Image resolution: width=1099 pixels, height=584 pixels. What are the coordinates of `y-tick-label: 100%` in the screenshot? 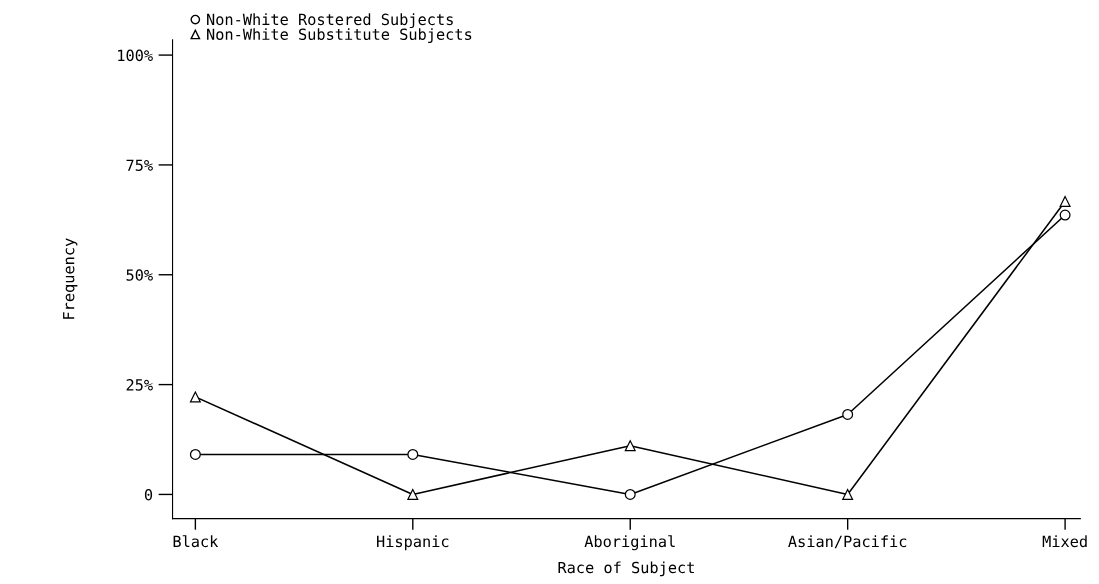 It's located at (135, 55).